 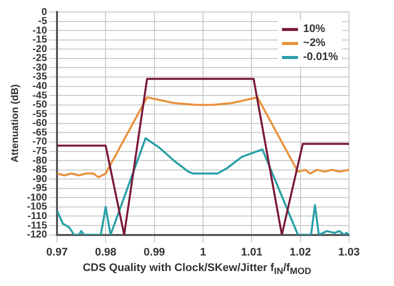 I want to click on y-tick-label: -10, so click(x=40, y=30).